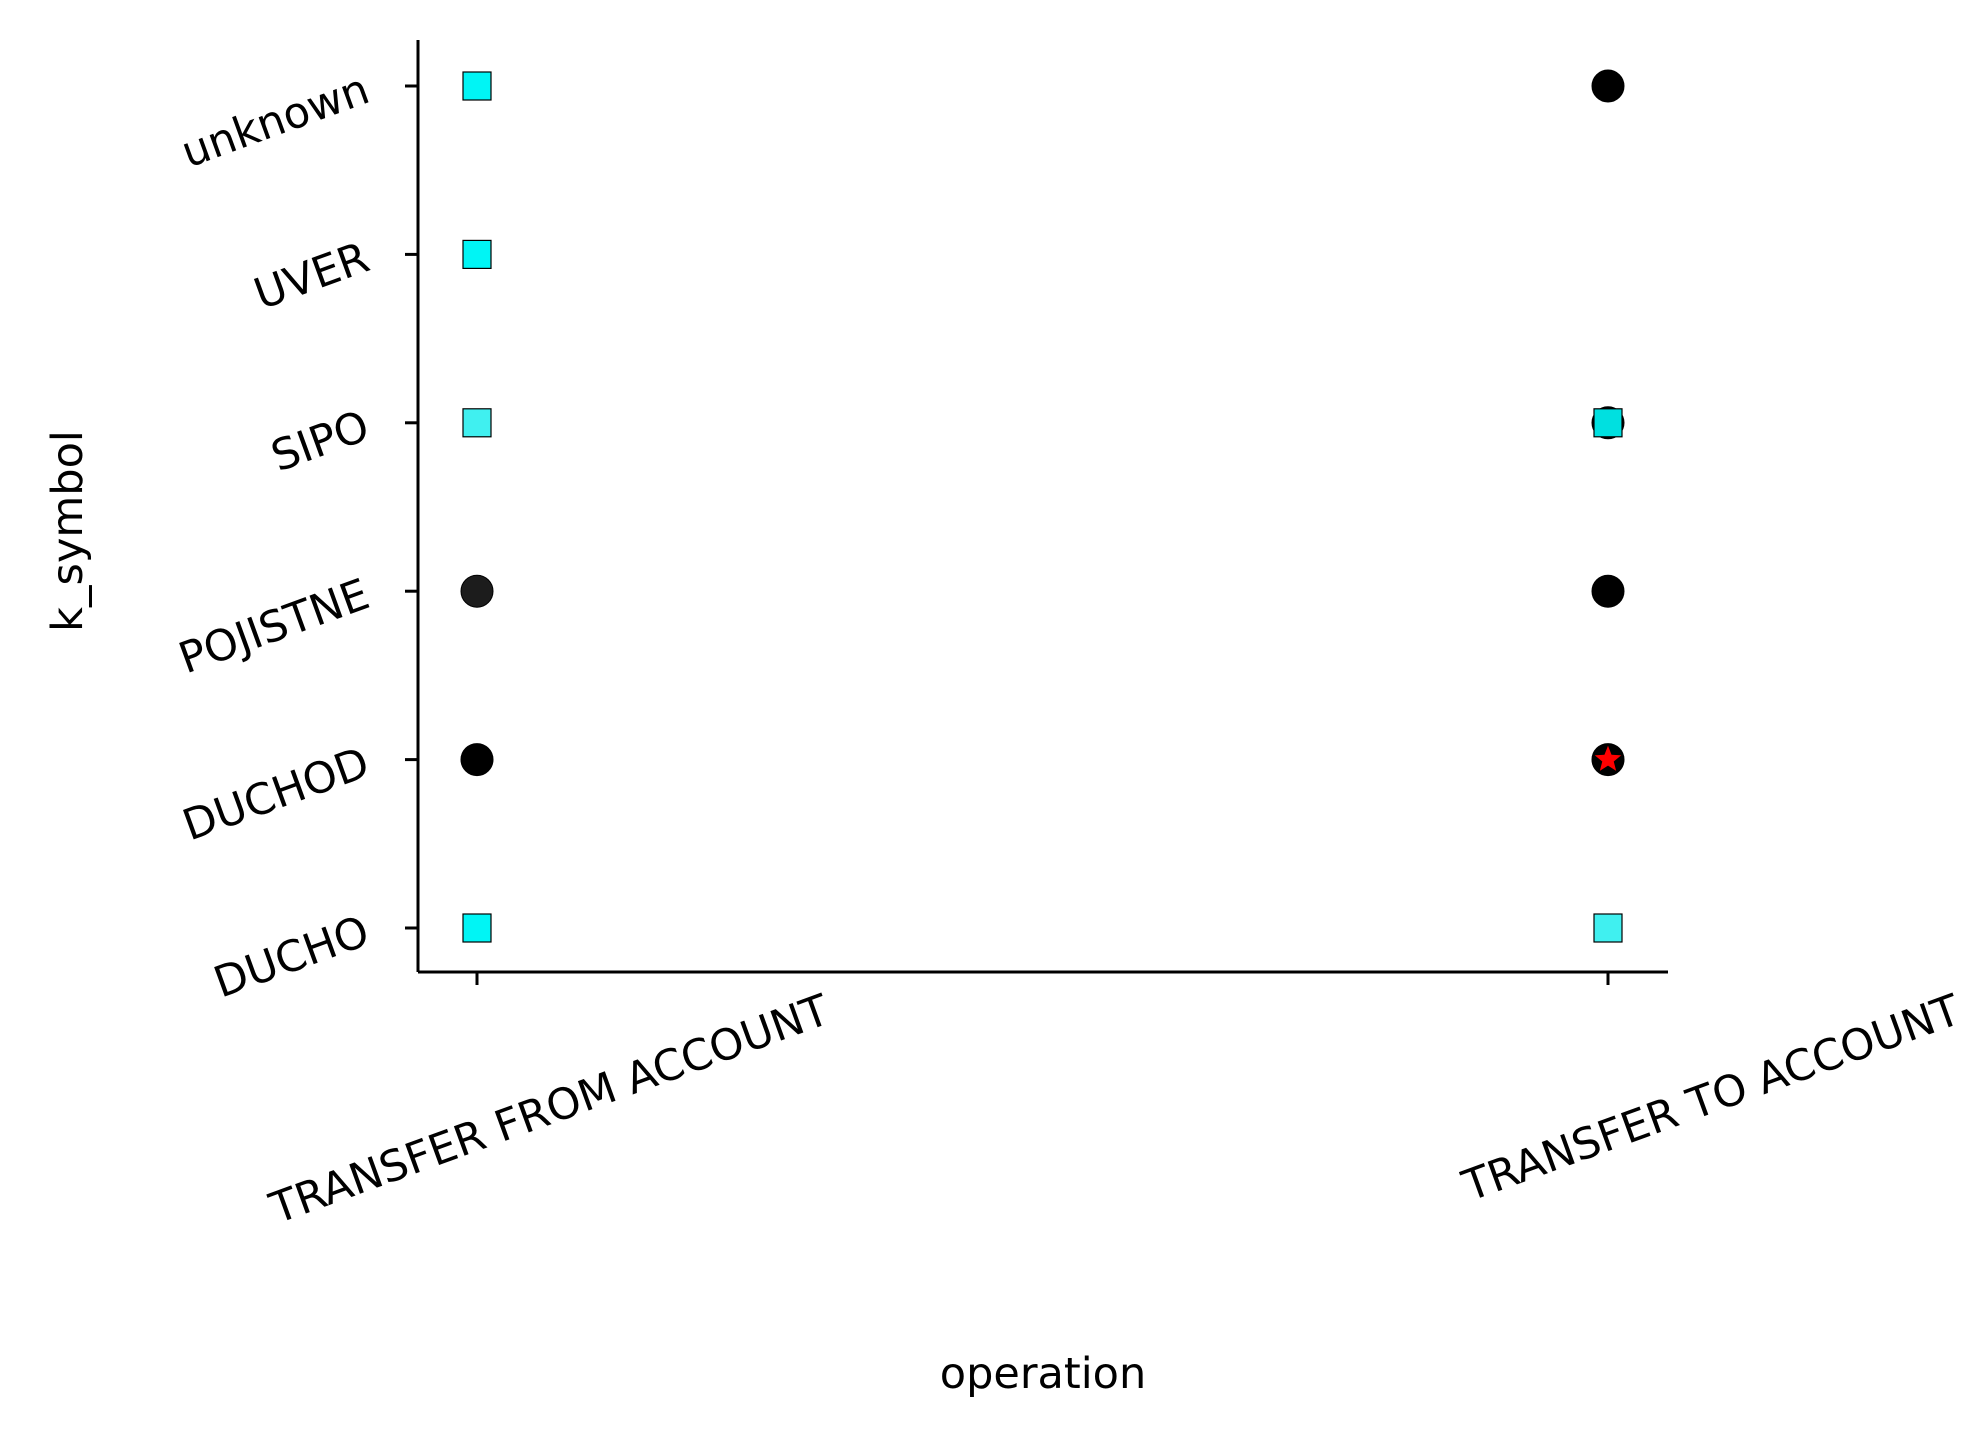  What do you see at coordinates (295, 536) in the screenshot?
I see `y-ticks: DUCHO DUCHOD POJISTNE SIPO UVER unknown` at bounding box center [295, 536].